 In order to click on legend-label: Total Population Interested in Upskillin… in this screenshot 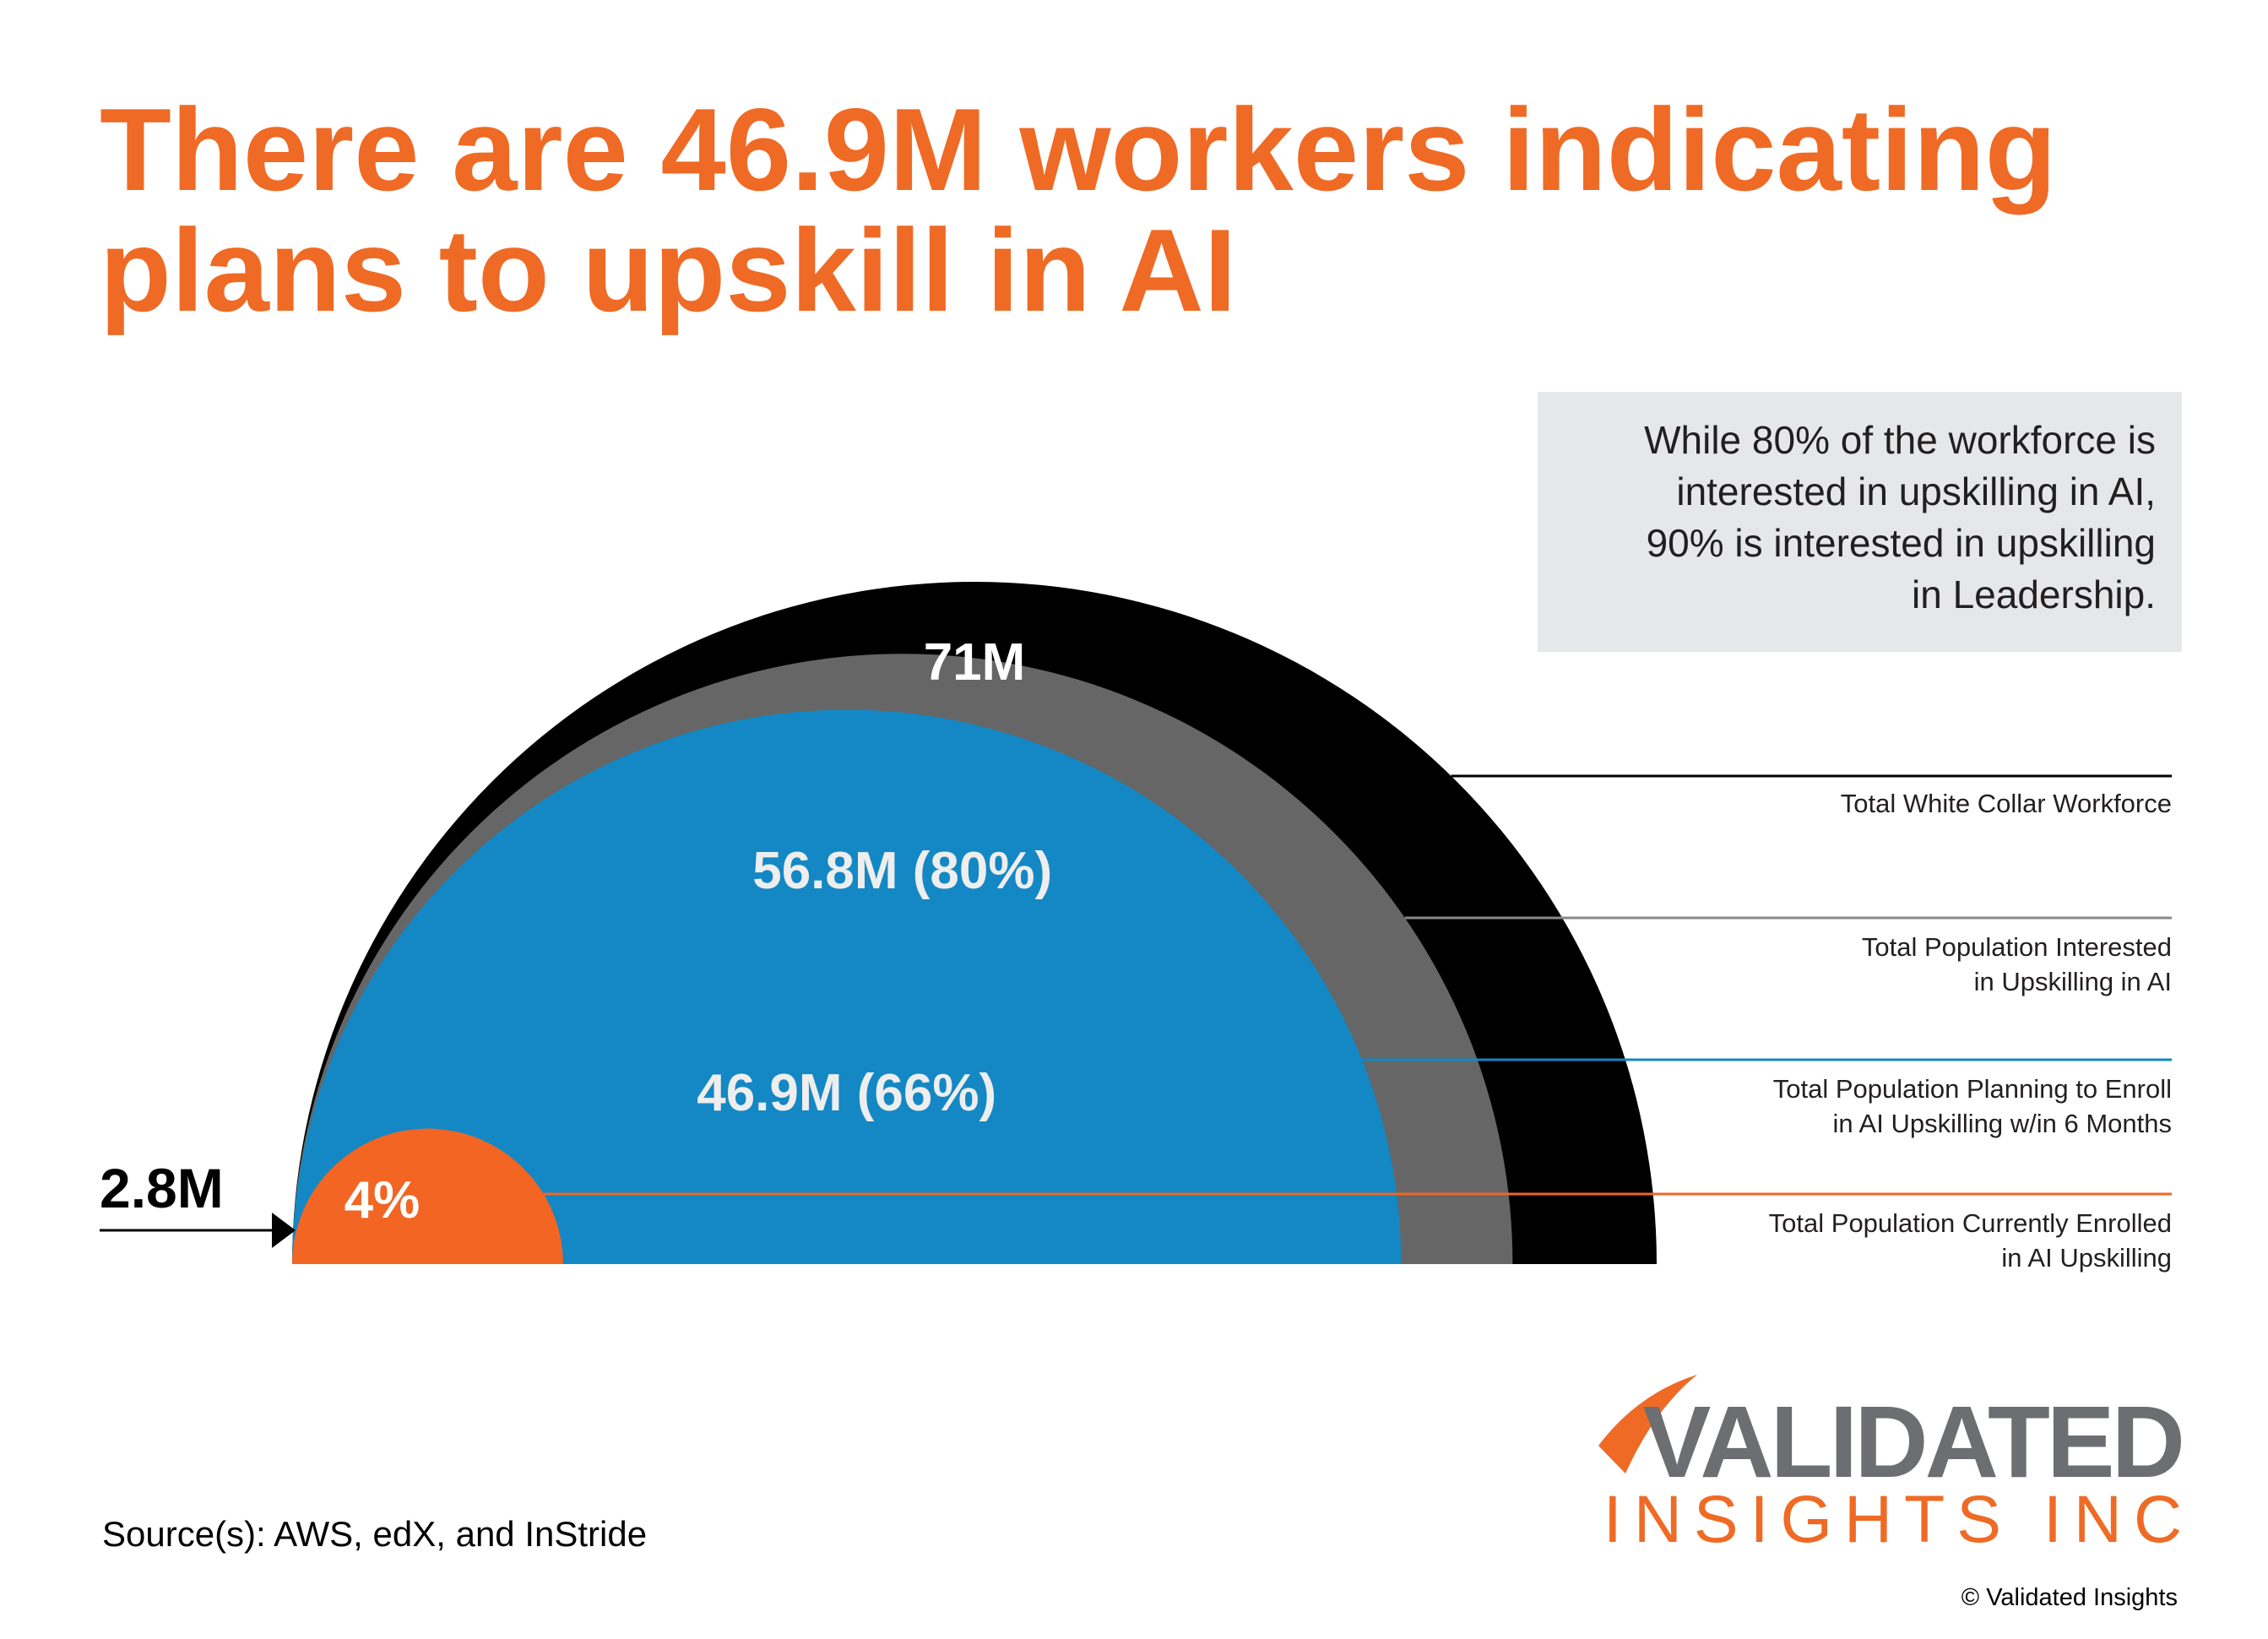, I will do `click(2016, 964)`.